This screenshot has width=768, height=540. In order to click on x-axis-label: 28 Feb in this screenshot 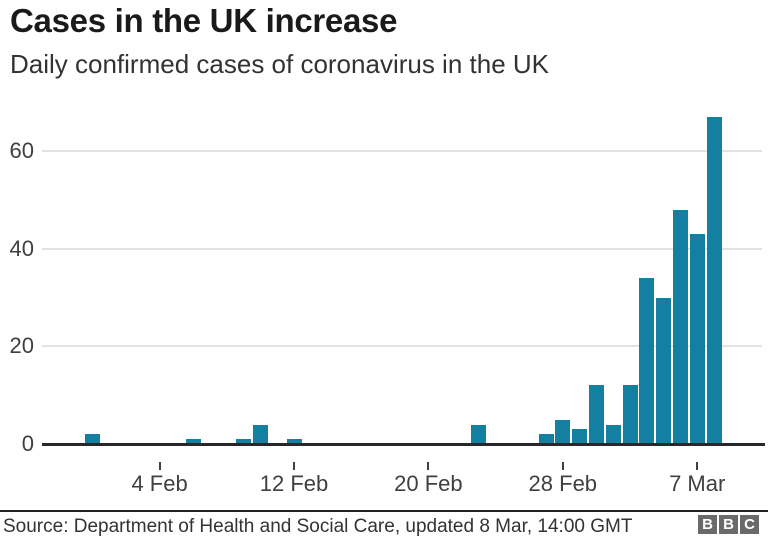, I will do `click(563, 483)`.